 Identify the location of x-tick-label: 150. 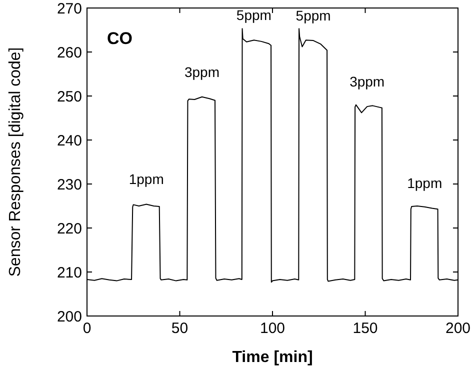
(365, 328).